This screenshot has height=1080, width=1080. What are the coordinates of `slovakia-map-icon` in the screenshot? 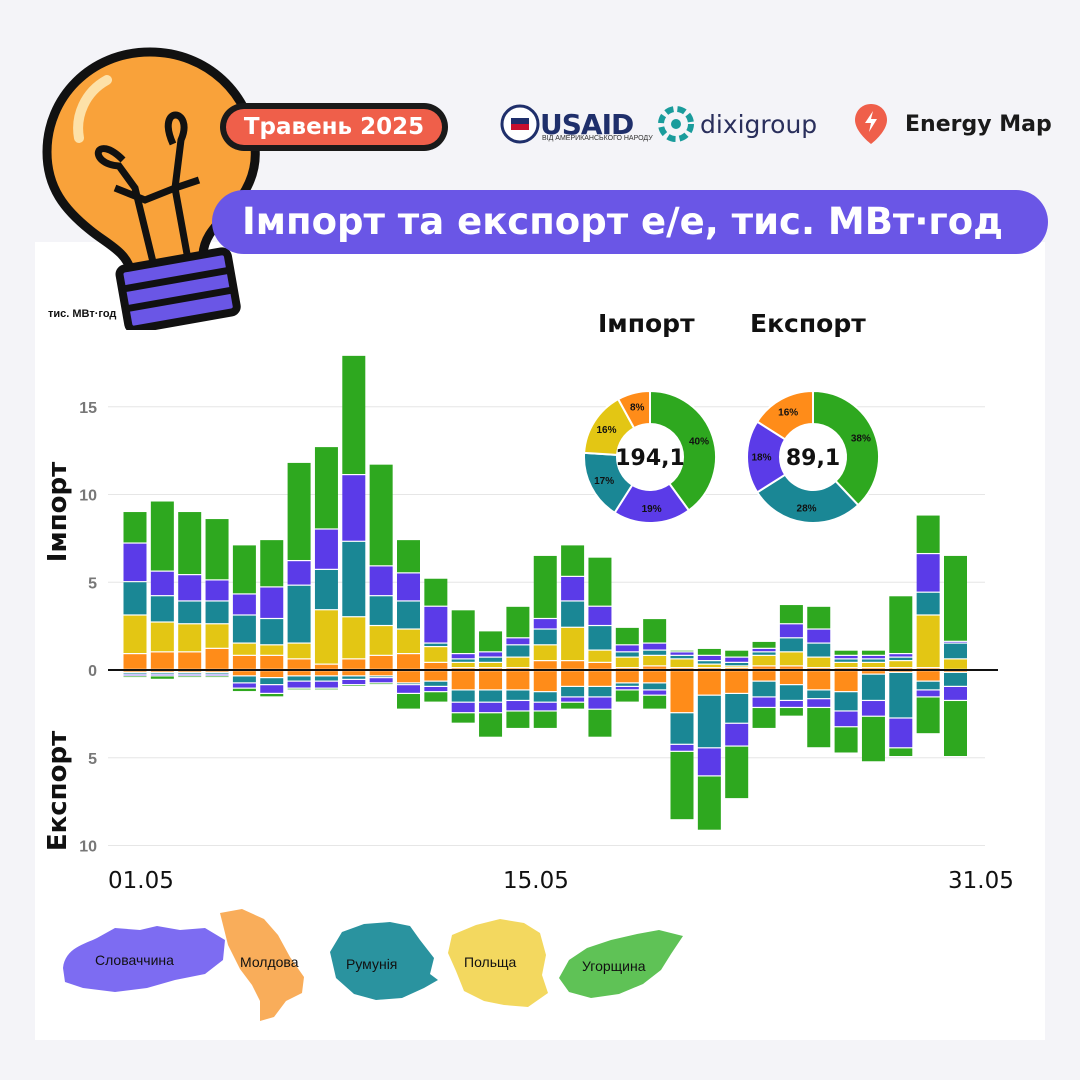 It's located at (144, 959).